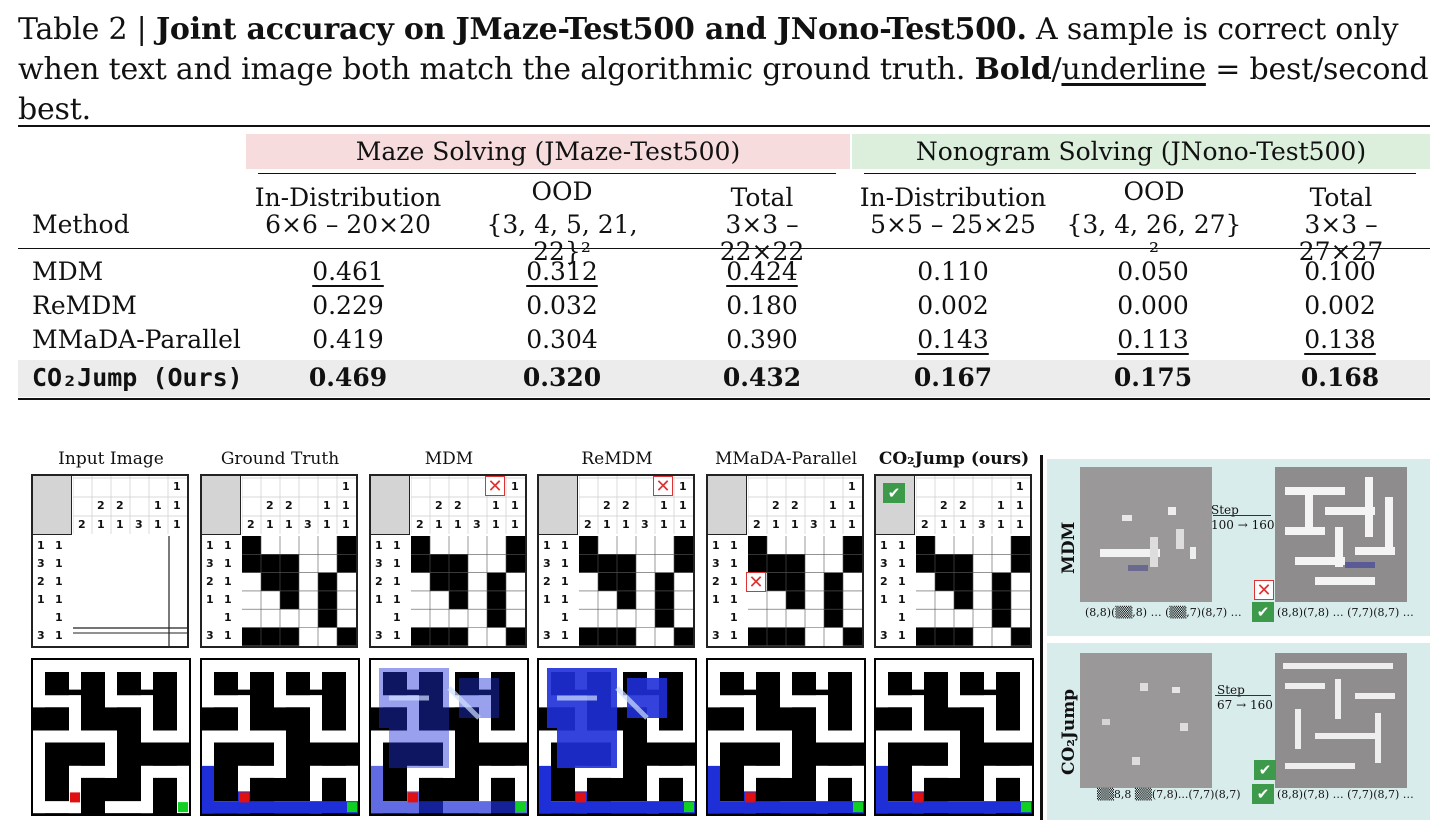  I want to click on caption-underline-word: underline, so click(1133, 69).